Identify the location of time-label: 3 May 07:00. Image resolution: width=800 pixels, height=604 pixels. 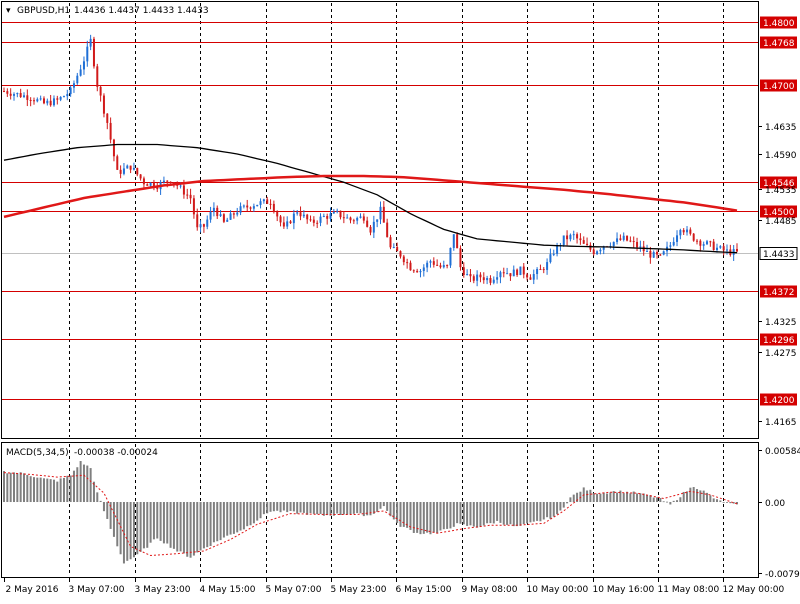
(97, 590).